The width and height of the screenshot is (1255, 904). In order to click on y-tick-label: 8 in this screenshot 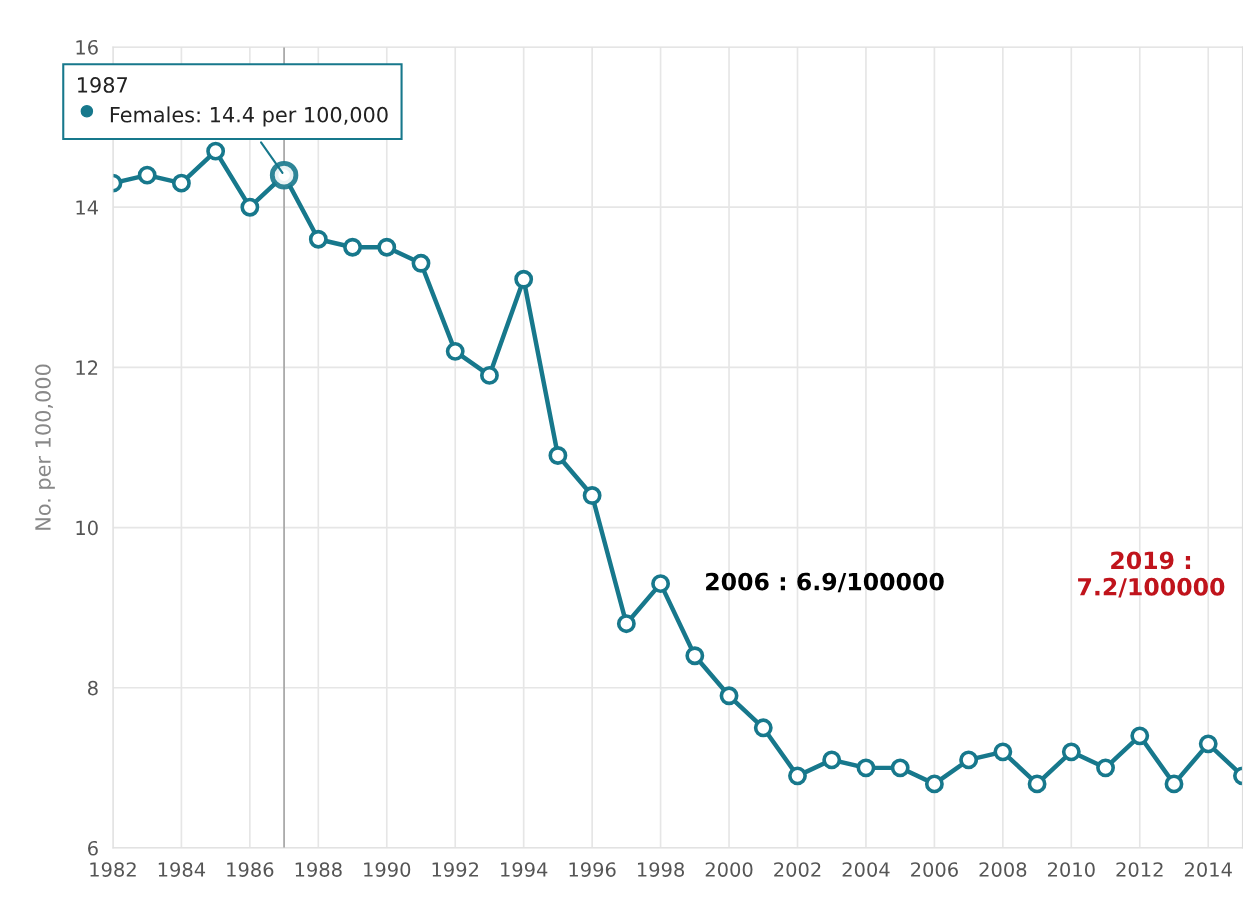, I will do `click(93, 688)`.